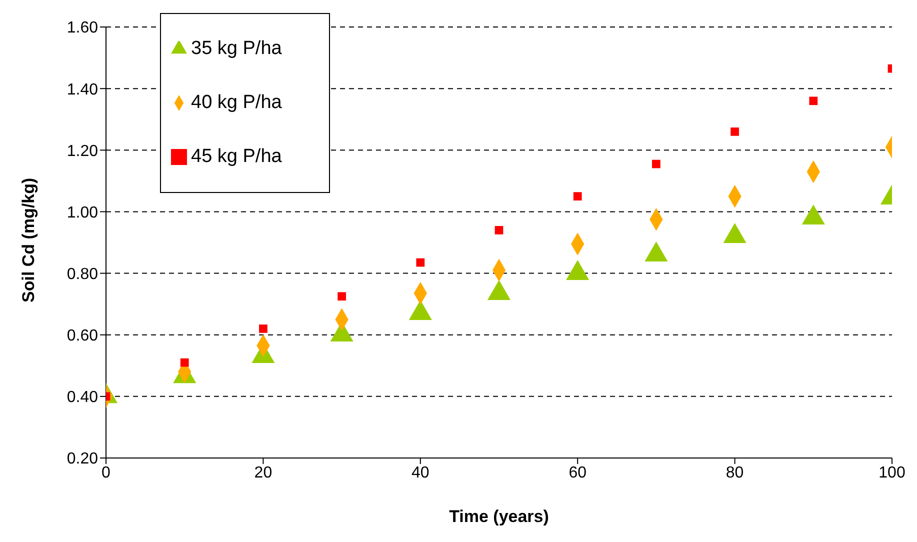 This screenshot has width=917, height=542. Describe the element at coordinates (82, 28) in the screenshot. I see `y-tick-label: 1.60` at that location.